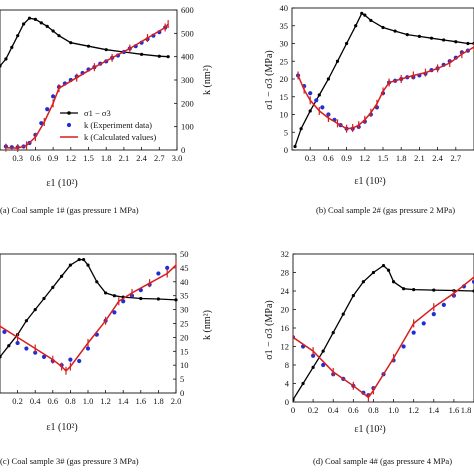 This screenshot has width=474, height=474. I want to click on legend-label-experiment: k (Experiment data), so click(118, 125).